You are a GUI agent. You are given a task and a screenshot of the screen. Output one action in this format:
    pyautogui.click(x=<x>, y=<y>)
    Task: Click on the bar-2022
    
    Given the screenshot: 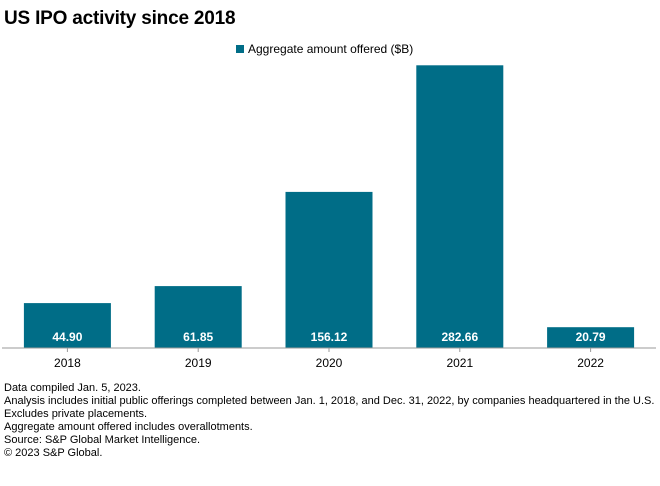 What is the action you would take?
    pyautogui.click(x=591, y=337)
    